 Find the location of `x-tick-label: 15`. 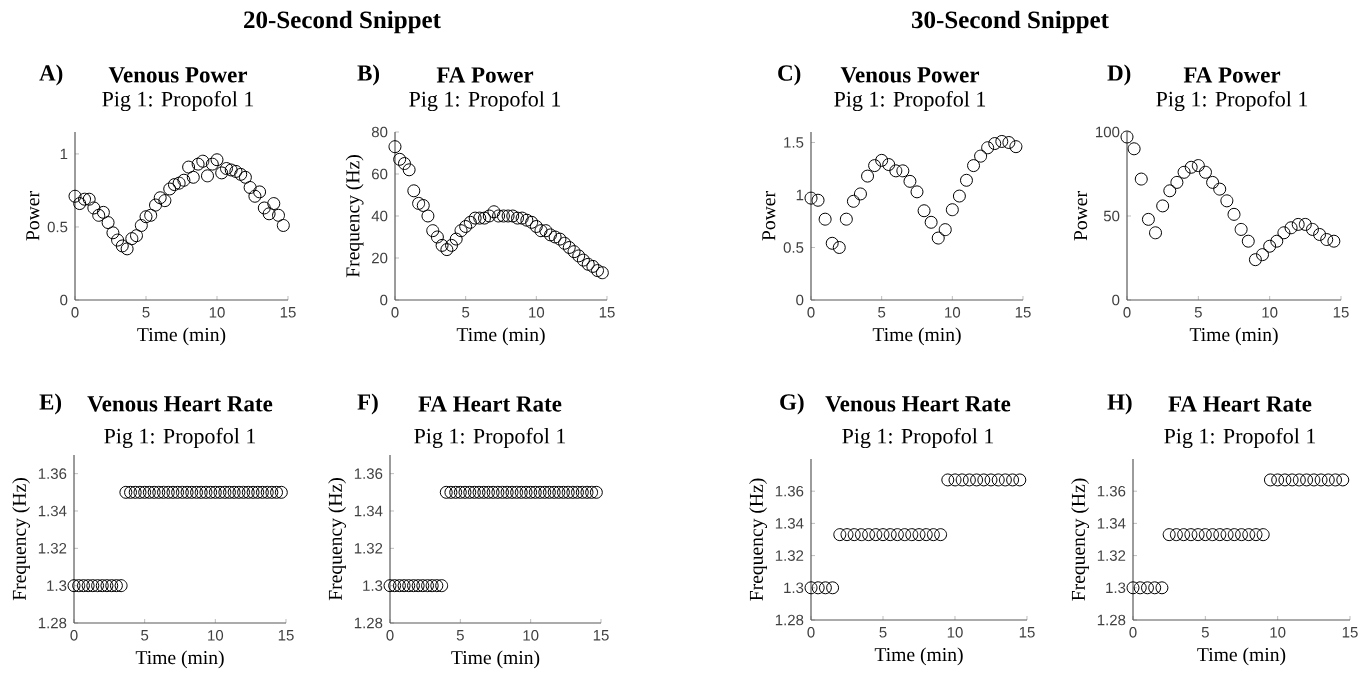

x-tick-label: 15 is located at coordinates (601, 635).